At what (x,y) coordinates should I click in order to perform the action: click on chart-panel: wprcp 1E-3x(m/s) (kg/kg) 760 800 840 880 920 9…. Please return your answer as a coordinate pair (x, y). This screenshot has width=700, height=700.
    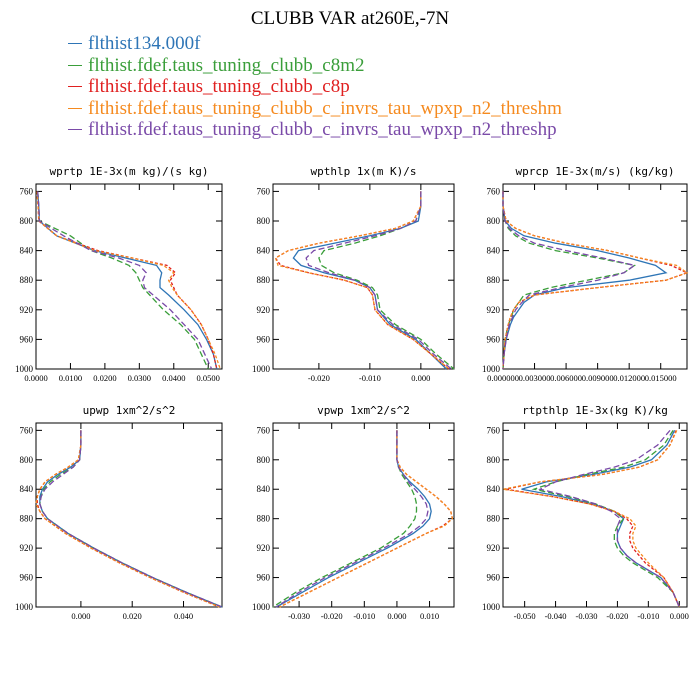
    Looking at the image, I should click on (585, 274).